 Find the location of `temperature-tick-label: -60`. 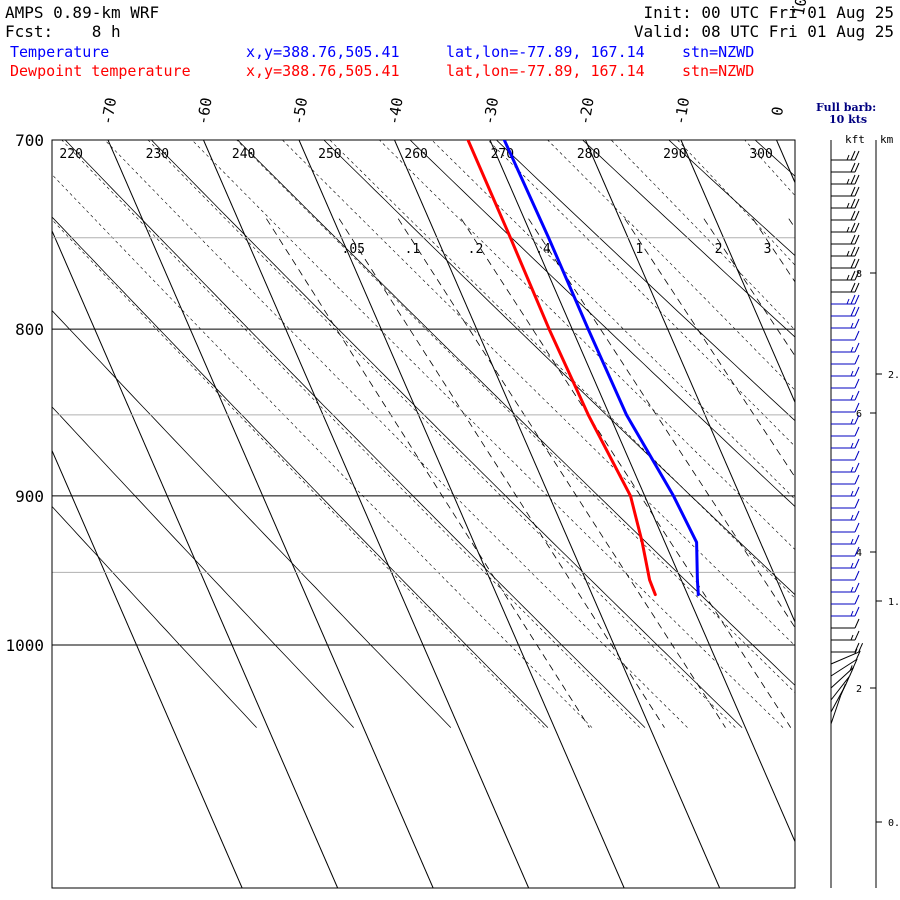

temperature-tick-label: -60 is located at coordinates (204, 111).